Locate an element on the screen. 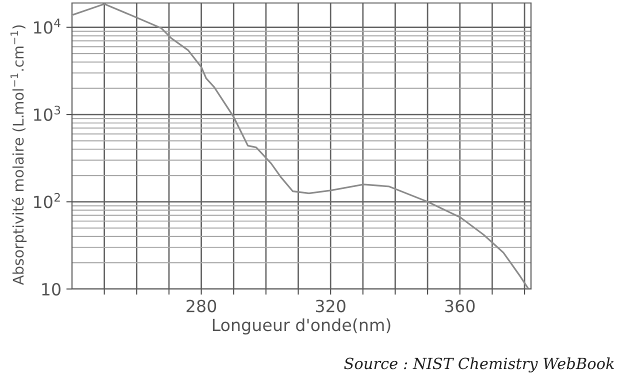  x-axis-title: Longueur d'onde(nm) is located at coordinates (301, 326).